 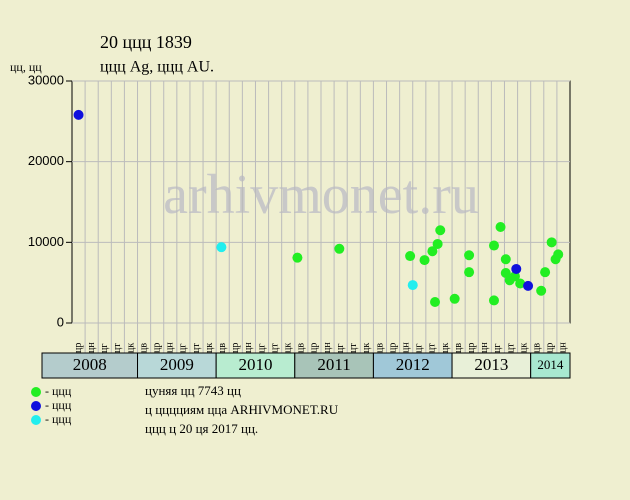 What do you see at coordinates (26, 67) in the screenshot?
I see `y-axis-label: цц, цц` at bounding box center [26, 67].